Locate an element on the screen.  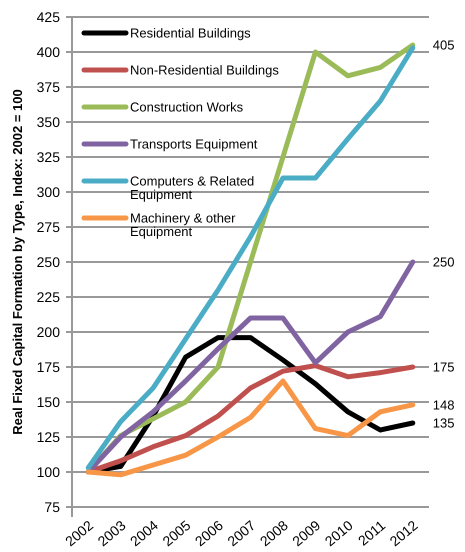
annotation: 148 is located at coordinates (443, 404).